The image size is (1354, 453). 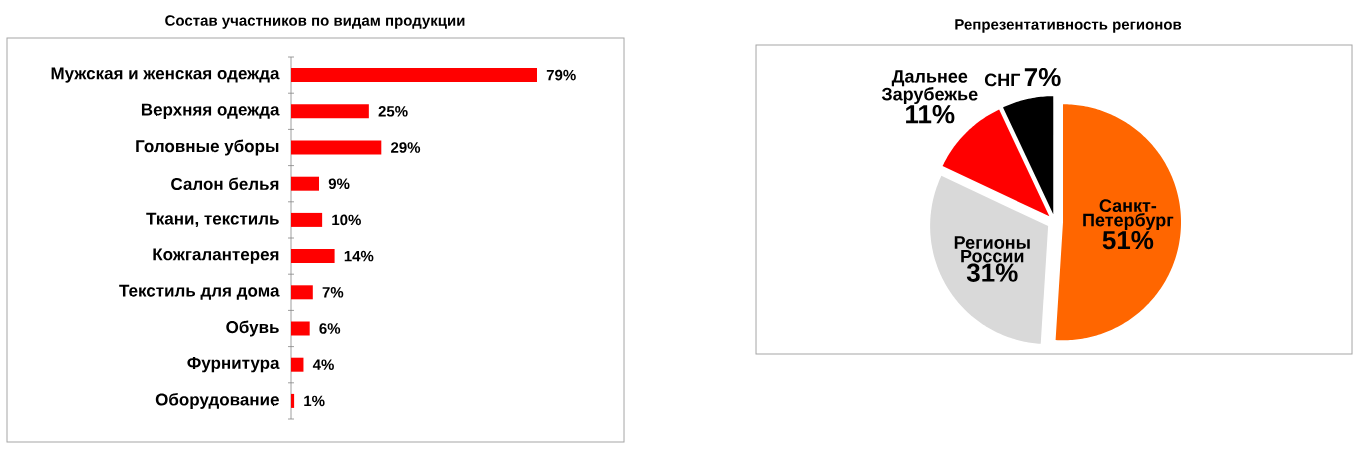 What do you see at coordinates (252, 328) in the screenshot?
I see `y-tick-label: Обувь` at bounding box center [252, 328].